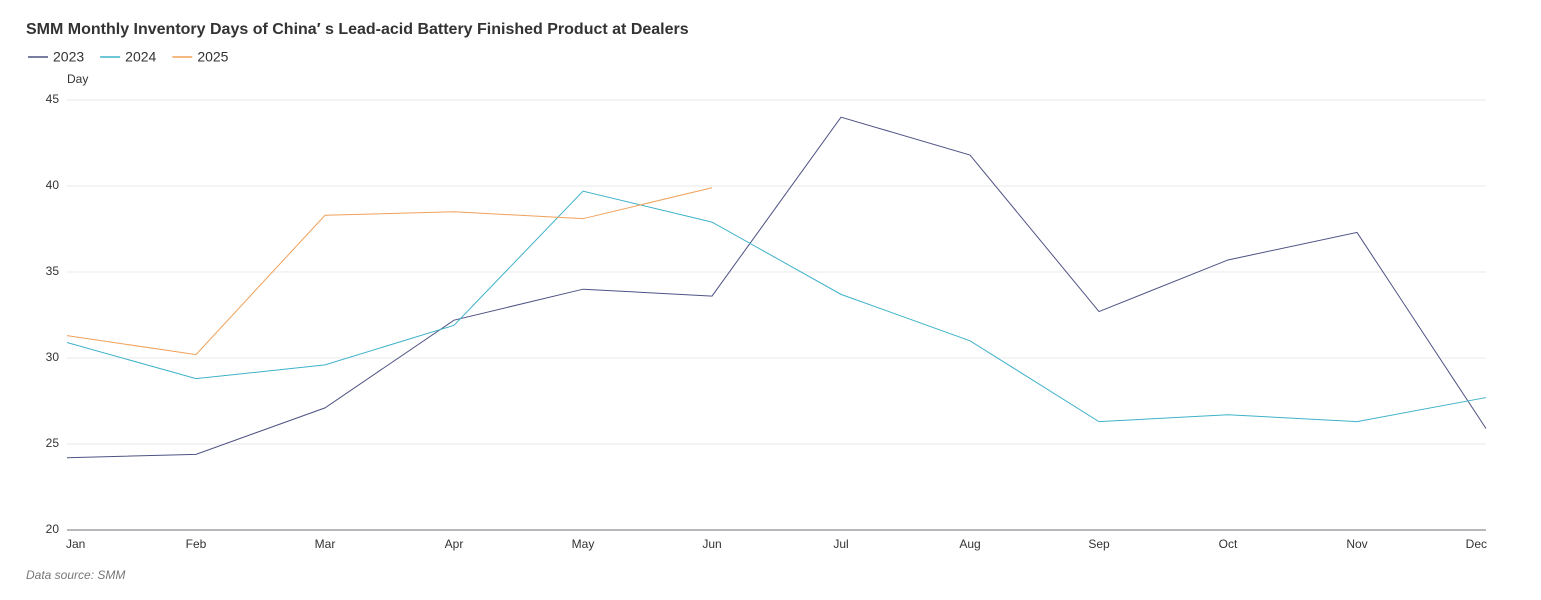  Describe the element at coordinates (1476, 544) in the screenshot. I see `x-tick-label: Dec` at that location.